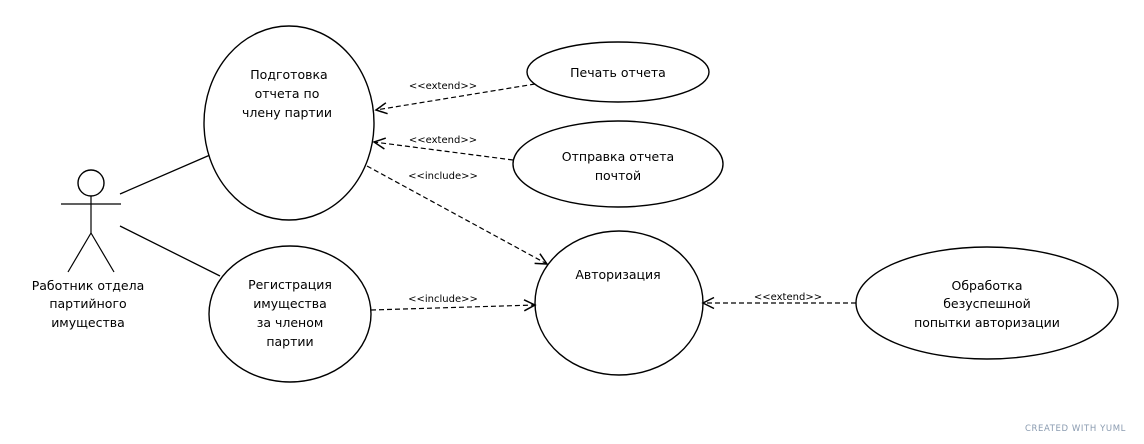 The height and width of the screenshot is (444, 1144). I want to click on use-case-register-line-1: Регистрация, so click(290, 284).